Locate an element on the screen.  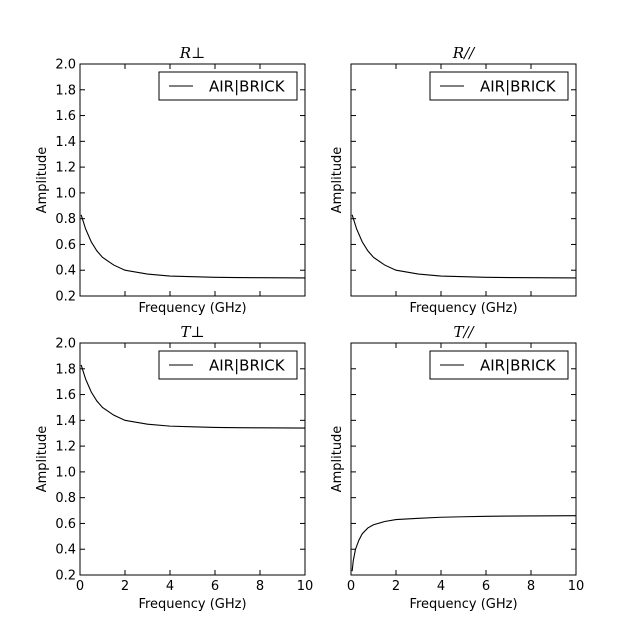
subplot-title: R⊥ is located at coordinates (192, 53).